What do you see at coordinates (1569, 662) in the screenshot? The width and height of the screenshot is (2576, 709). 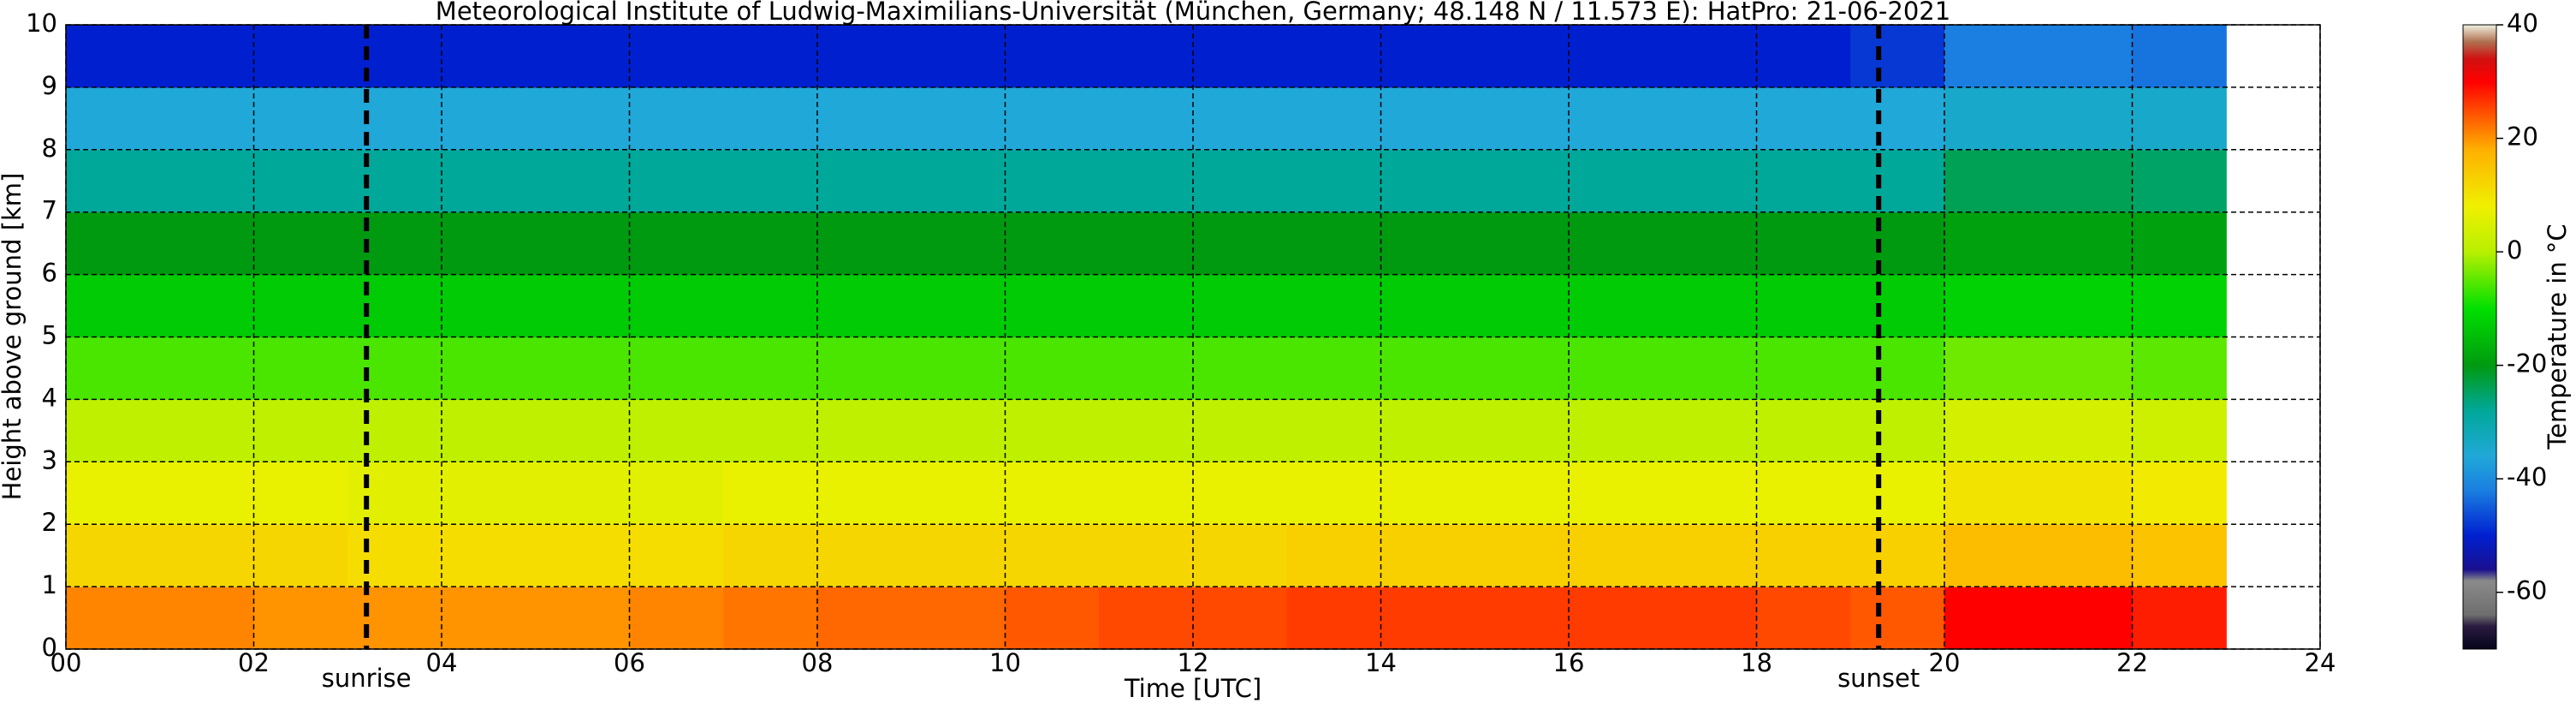 I see `x-tick-label: 16` at bounding box center [1569, 662].